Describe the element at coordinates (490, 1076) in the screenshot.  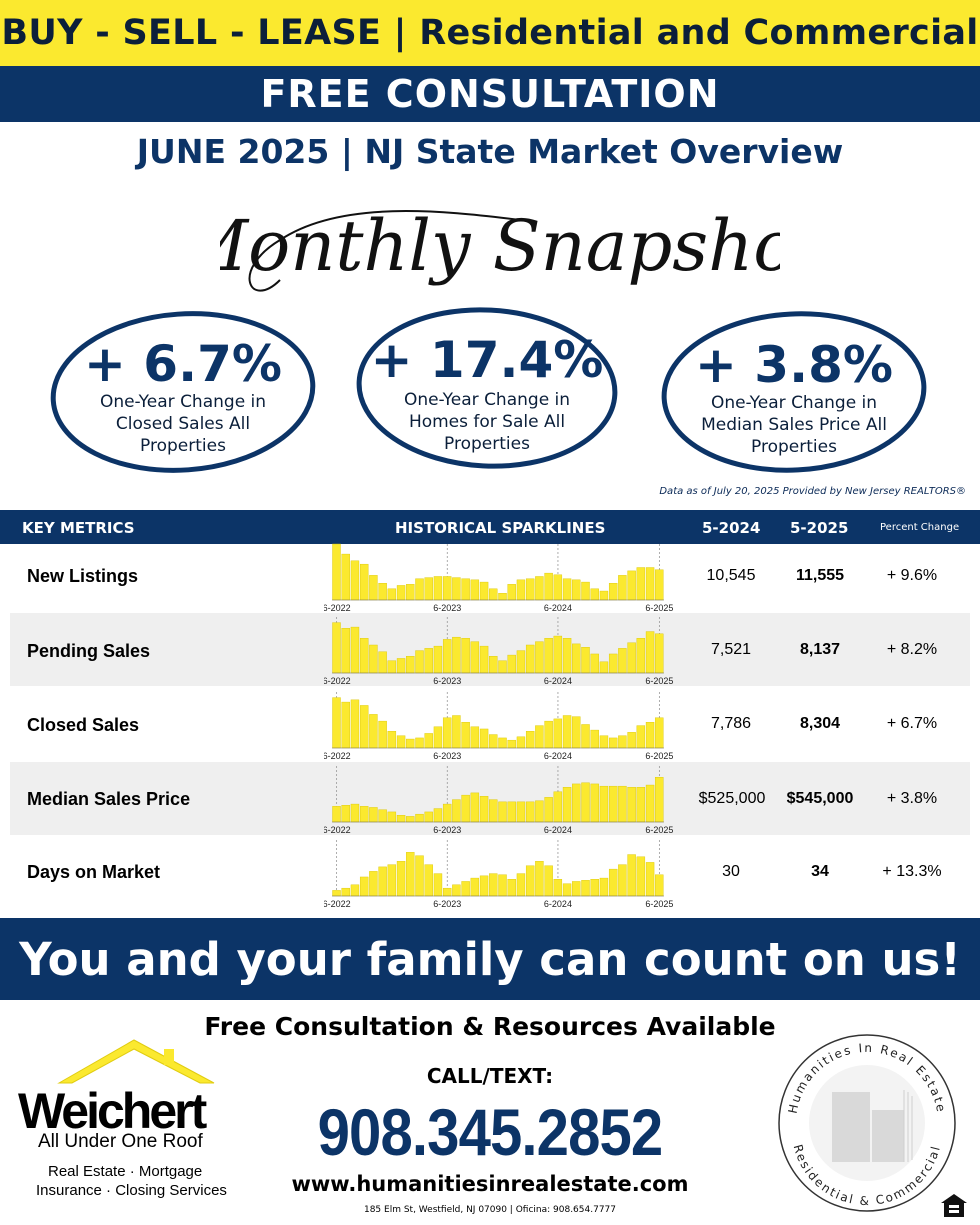
I see `call-text-label: CALL/TEXT:` at that location.